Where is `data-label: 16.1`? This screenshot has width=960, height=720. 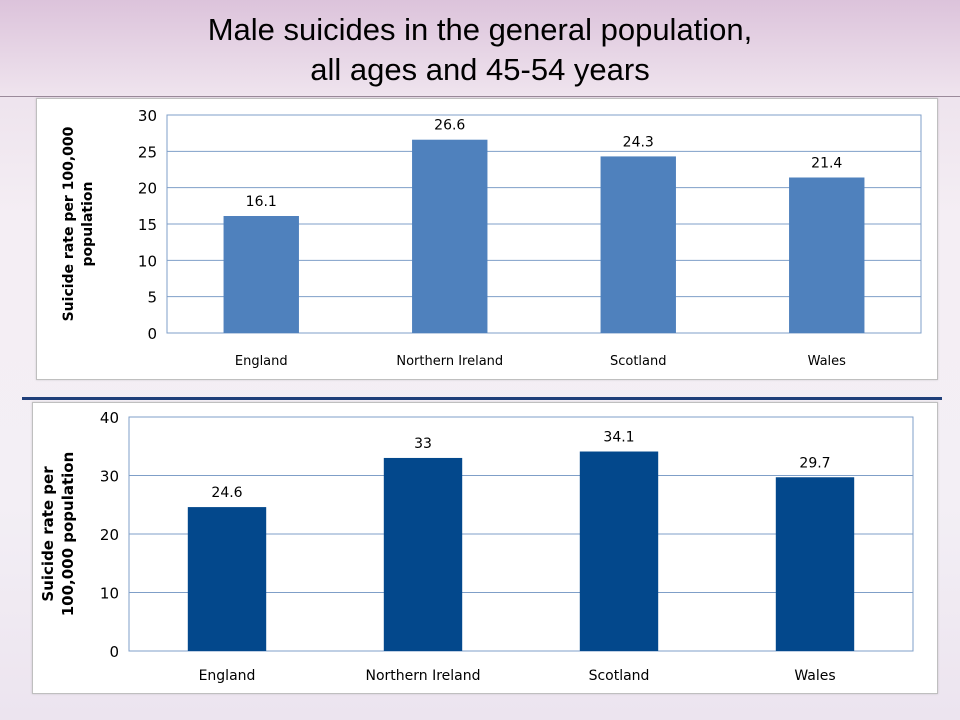 data-label: 16.1 is located at coordinates (261, 202).